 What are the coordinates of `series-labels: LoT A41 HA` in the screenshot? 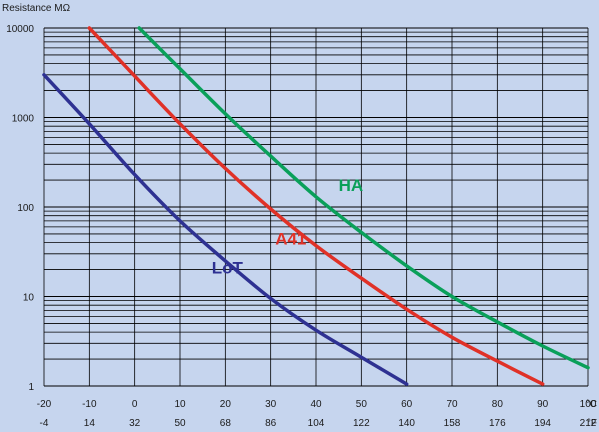 It's located at (287, 226).